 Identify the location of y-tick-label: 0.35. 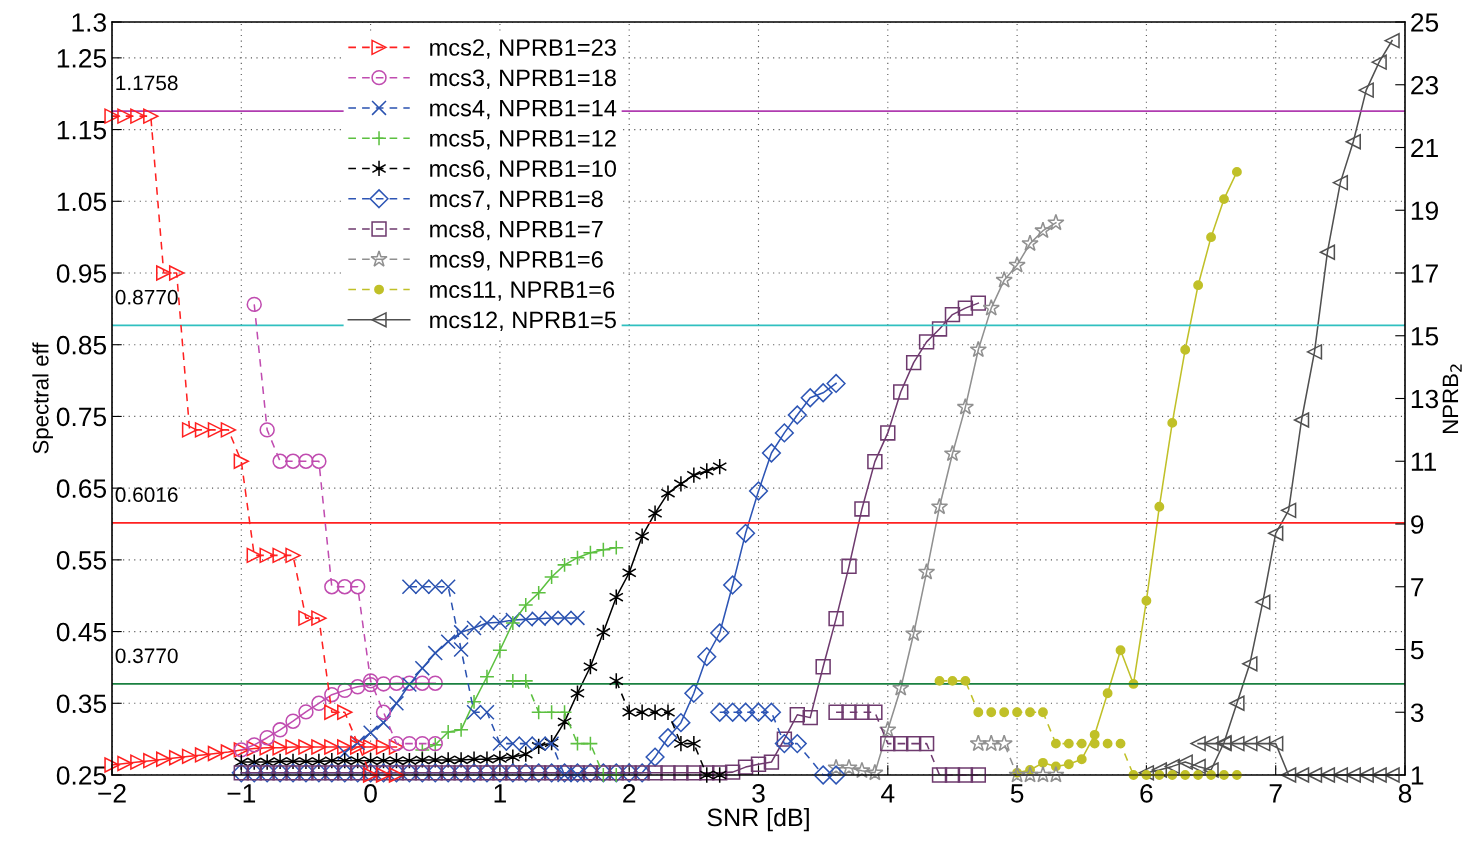
(81, 704).